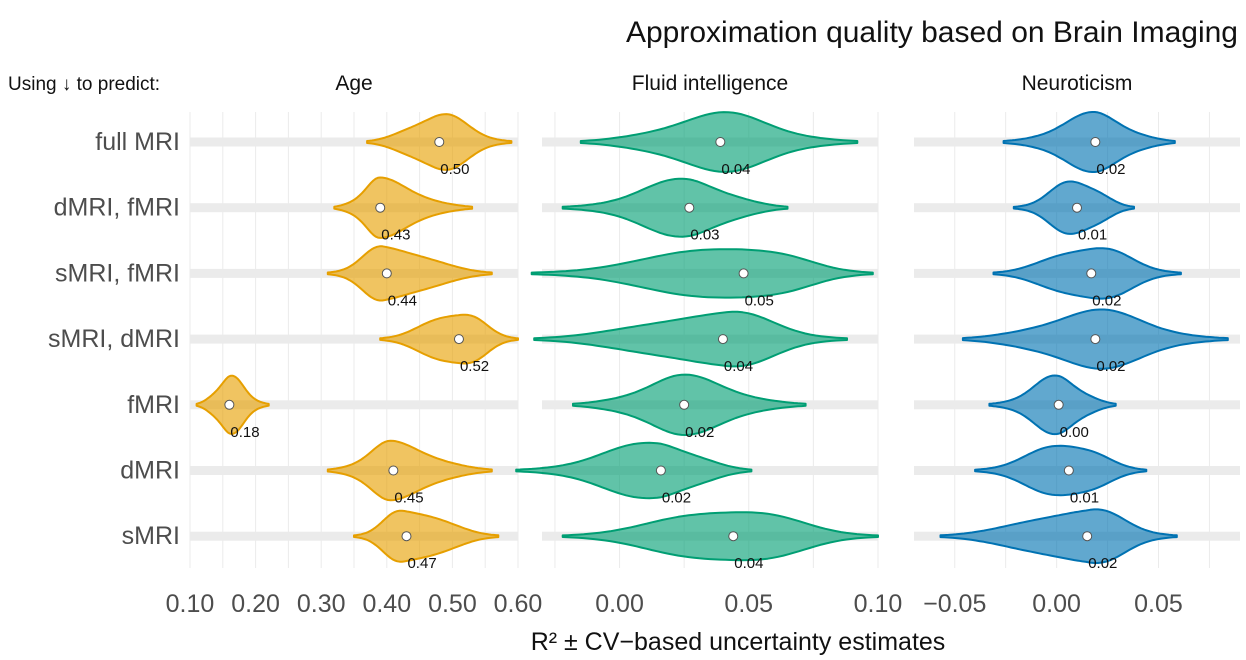  What do you see at coordinates (395, 235) in the screenshot?
I see `data-label: 0.43` at bounding box center [395, 235].